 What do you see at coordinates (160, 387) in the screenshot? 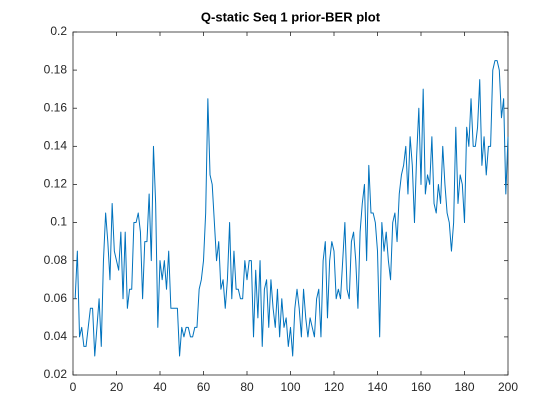
I see `x-tick-label: 40` at bounding box center [160, 387].